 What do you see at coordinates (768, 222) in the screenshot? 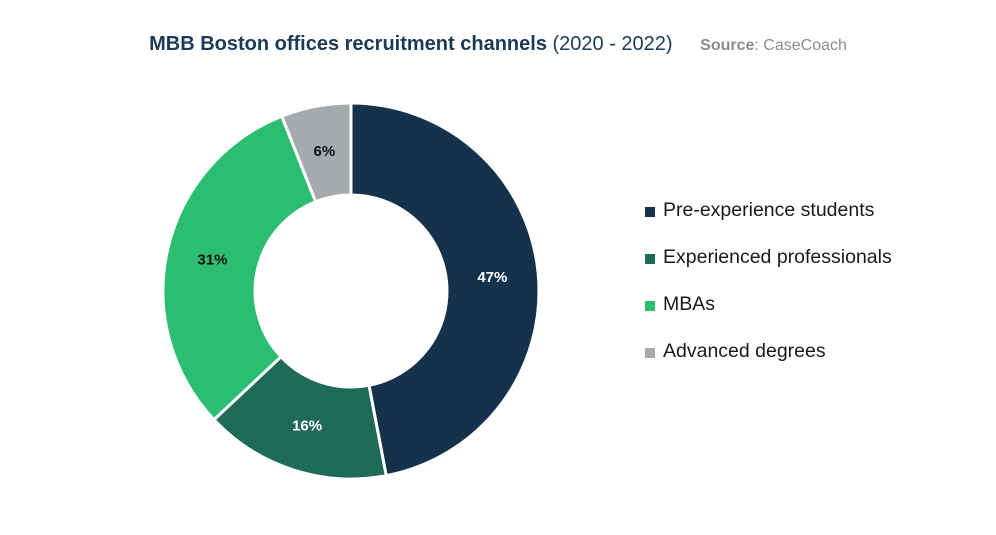
I see `legend-item-pre-experience: Pre-experience students` at bounding box center [768, 222].